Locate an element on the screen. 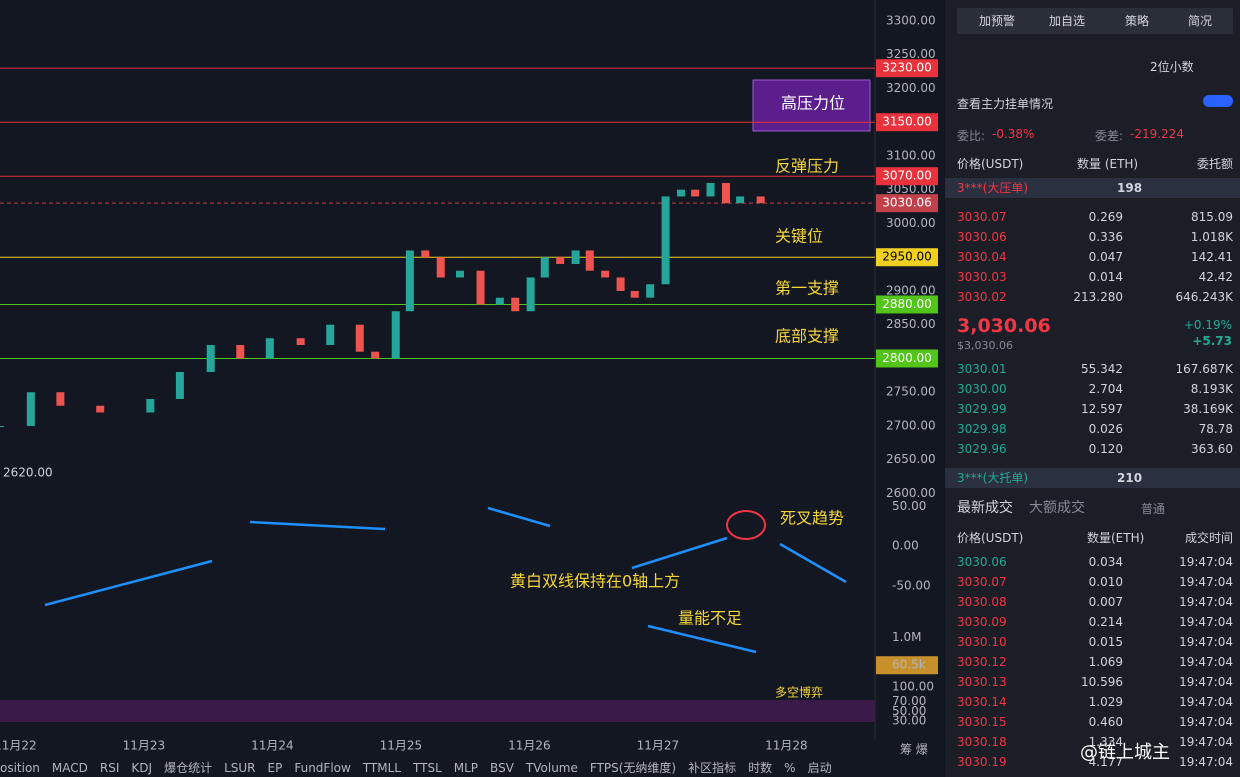 The image size is (1240, 777). cell: 3030.00 is located at coordinates (982, 389).